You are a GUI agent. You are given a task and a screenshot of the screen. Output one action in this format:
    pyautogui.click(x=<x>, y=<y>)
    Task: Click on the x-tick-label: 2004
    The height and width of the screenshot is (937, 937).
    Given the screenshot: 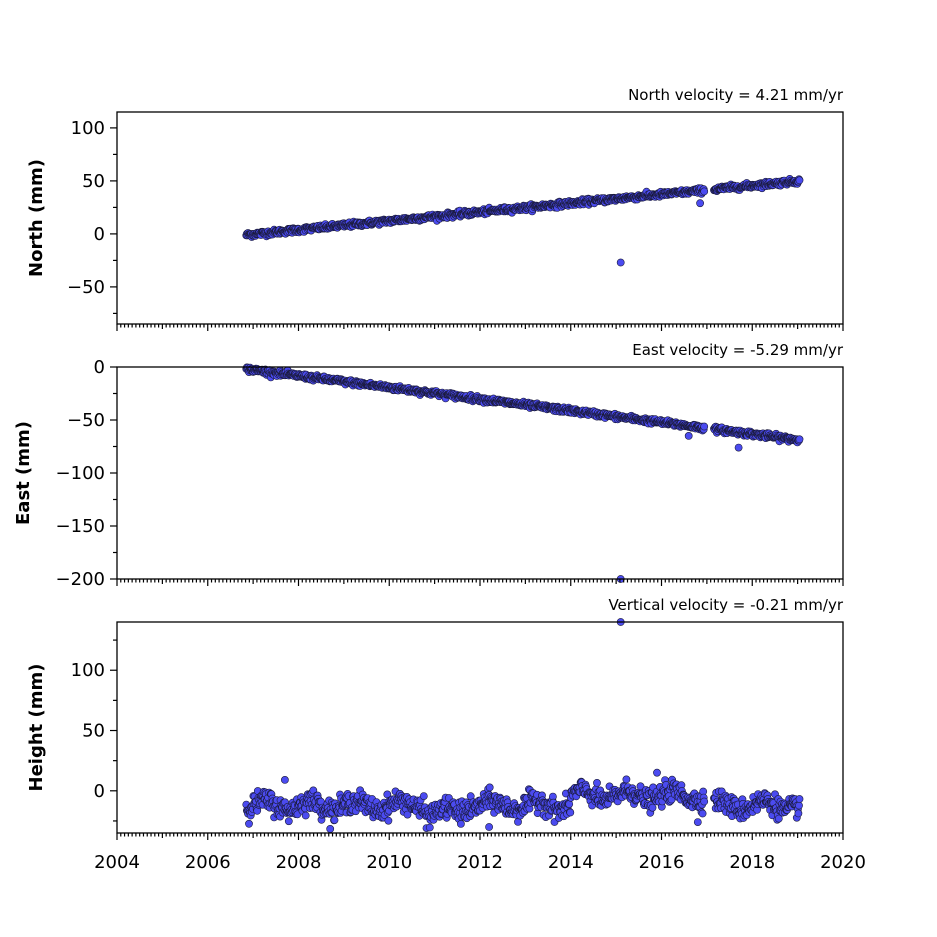 What is the action you would take?
    pyautogui.click(x=117, y=862)
    